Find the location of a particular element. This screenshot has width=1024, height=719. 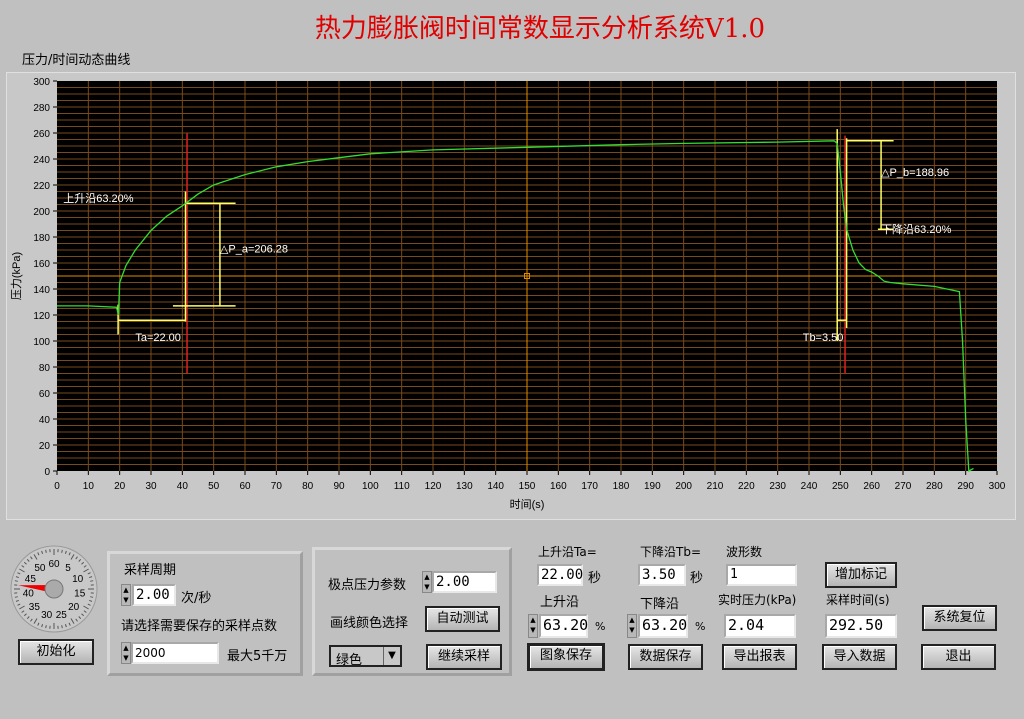

y-tick-label: 120 is located at coordinates (41, 316).